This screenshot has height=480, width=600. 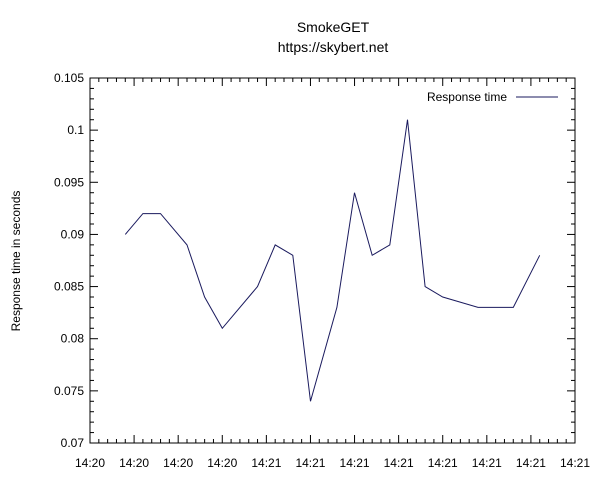 I want to click on y-tick-label: 0.075, so click(x=69, y=391).